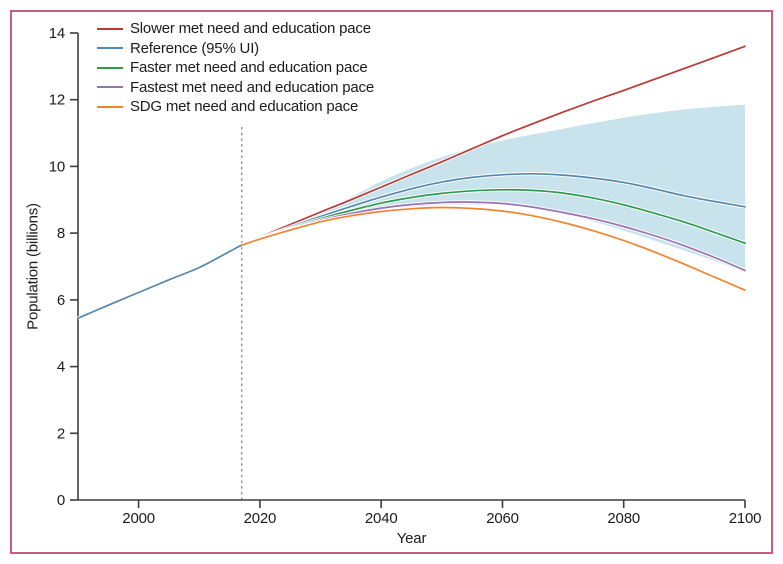  I want to click on y-tick-label: 8, so click(61, 233).